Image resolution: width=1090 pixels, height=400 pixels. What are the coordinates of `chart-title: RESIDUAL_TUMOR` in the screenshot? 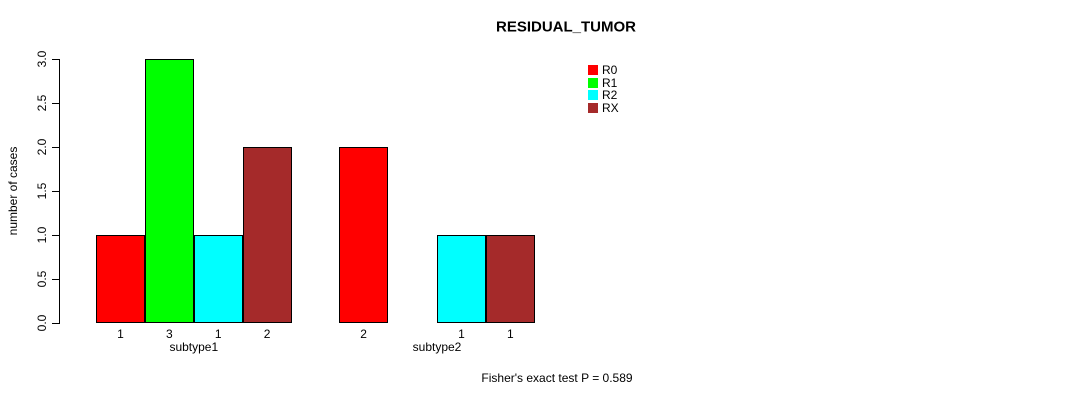 It's located at (566, 27).